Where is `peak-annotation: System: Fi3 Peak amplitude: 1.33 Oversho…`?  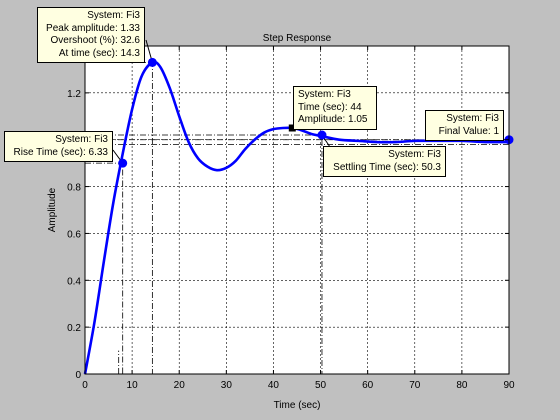
peak-annotation: System: Fi3 Peak amplitude: 1.33 Oversho… is located at coordinates (91, 35).